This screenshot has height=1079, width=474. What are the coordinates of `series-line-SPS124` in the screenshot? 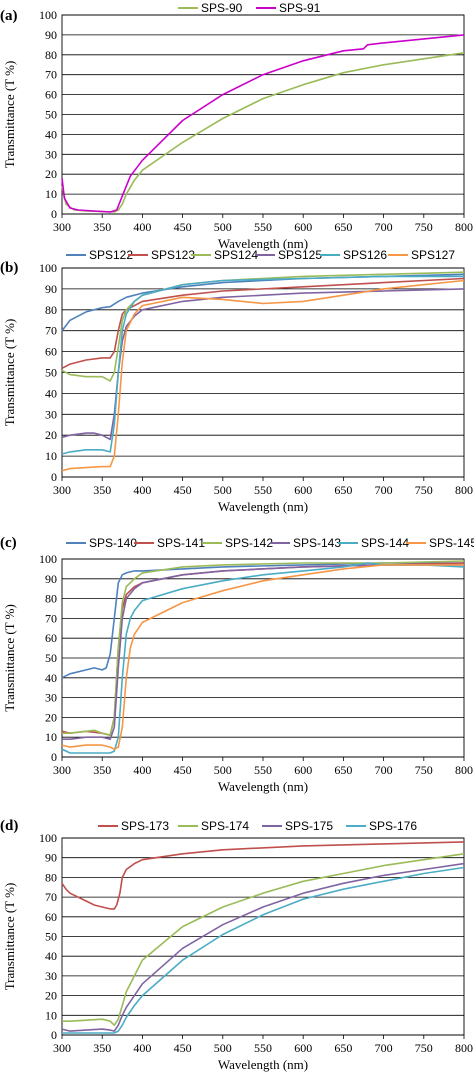 It's located at (263, 326).